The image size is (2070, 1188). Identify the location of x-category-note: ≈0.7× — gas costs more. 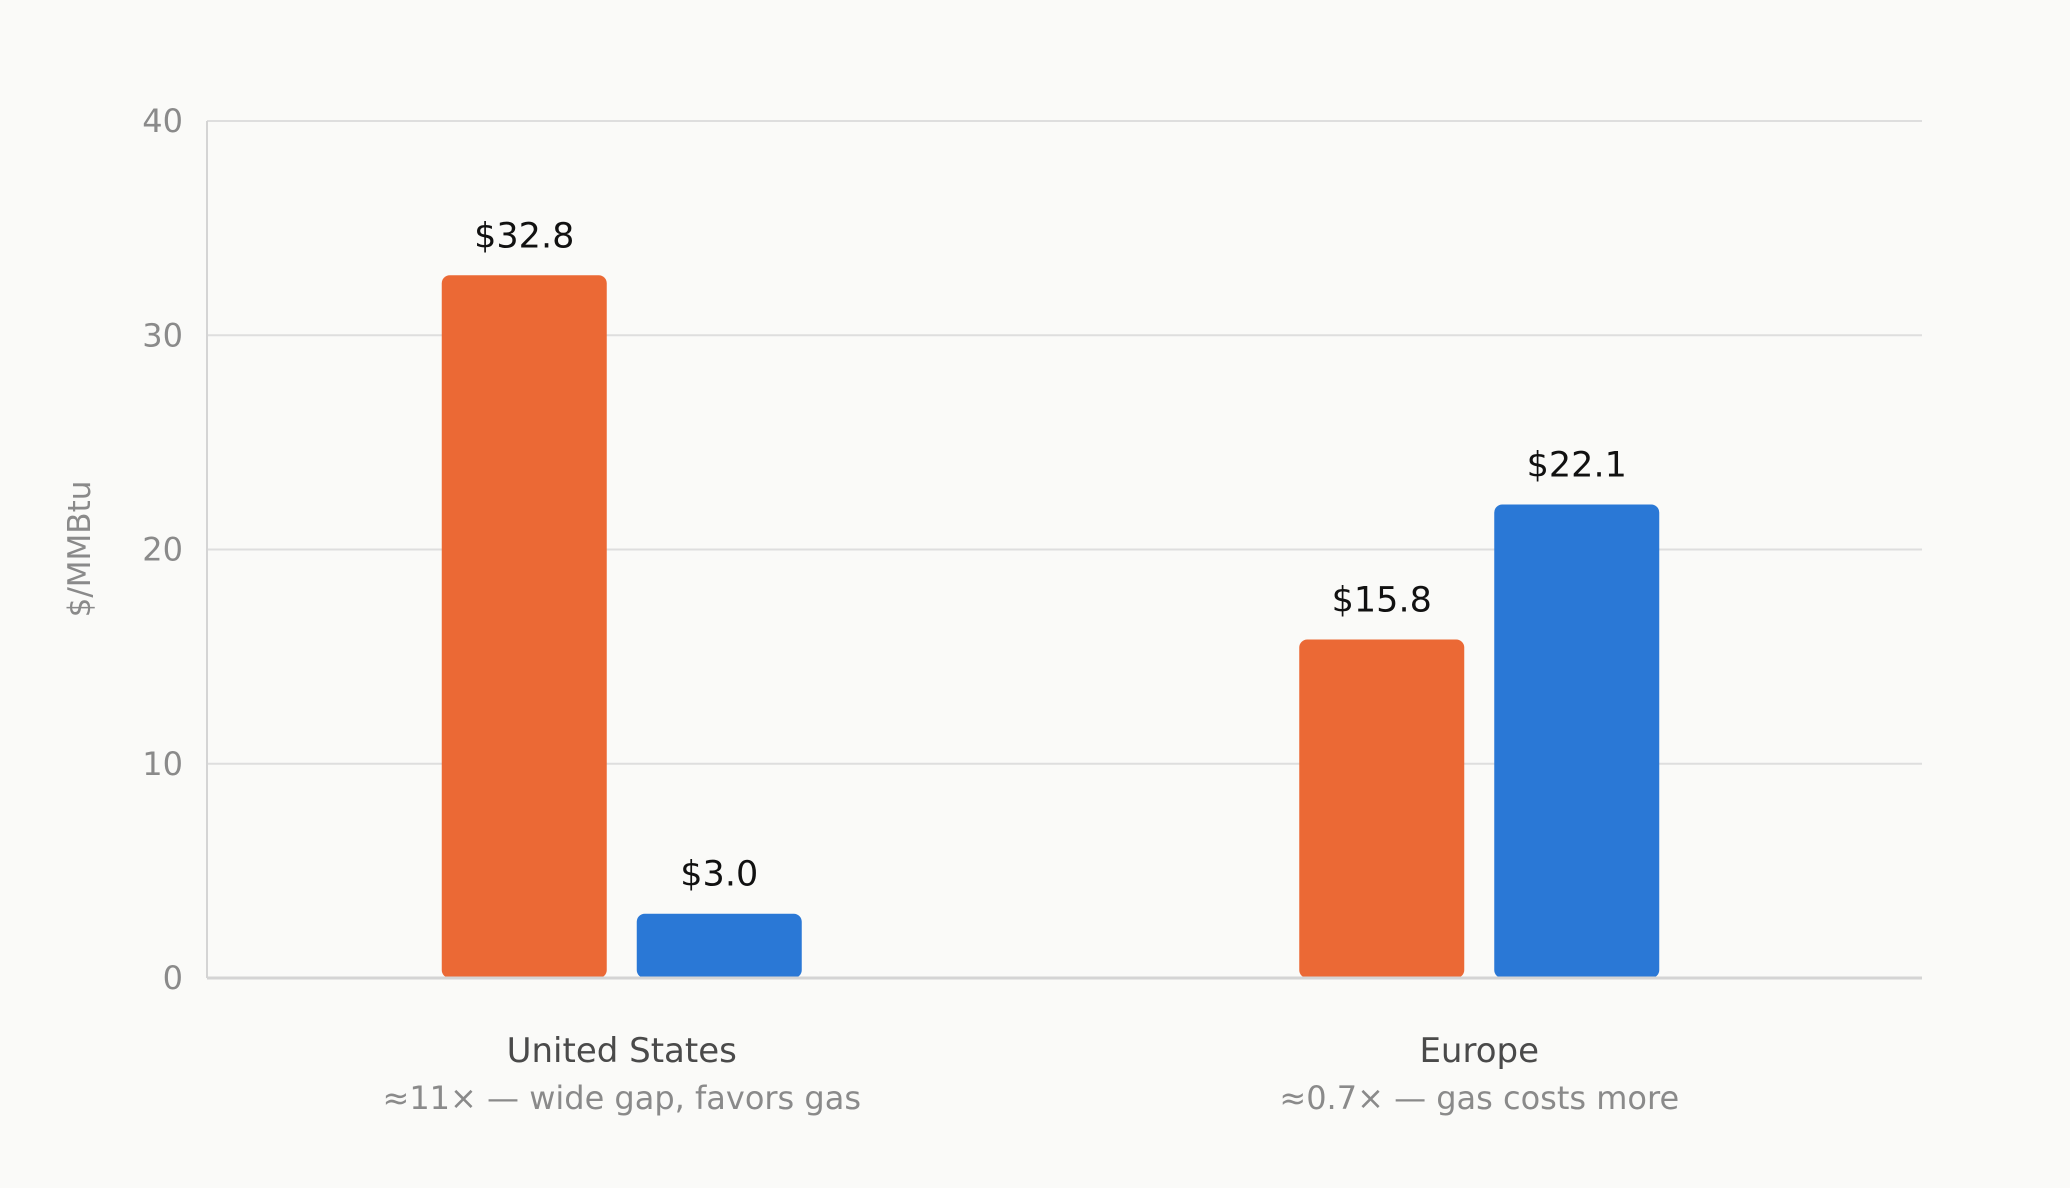
(1479, 1098).